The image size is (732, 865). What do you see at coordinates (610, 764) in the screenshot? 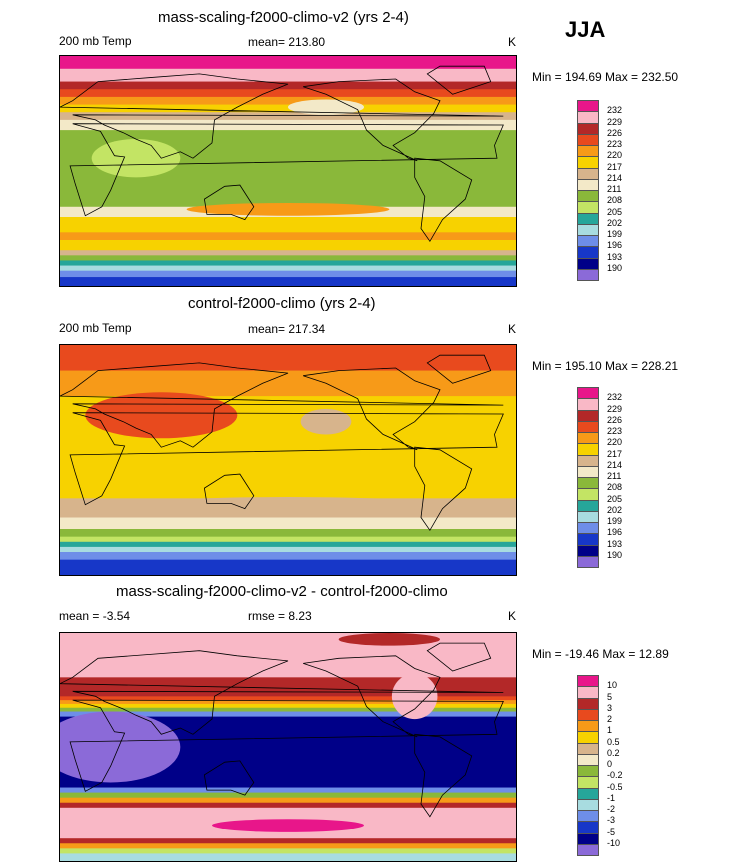
I see `colorbar-tick-label: 0` at bounding box center [610, 764].